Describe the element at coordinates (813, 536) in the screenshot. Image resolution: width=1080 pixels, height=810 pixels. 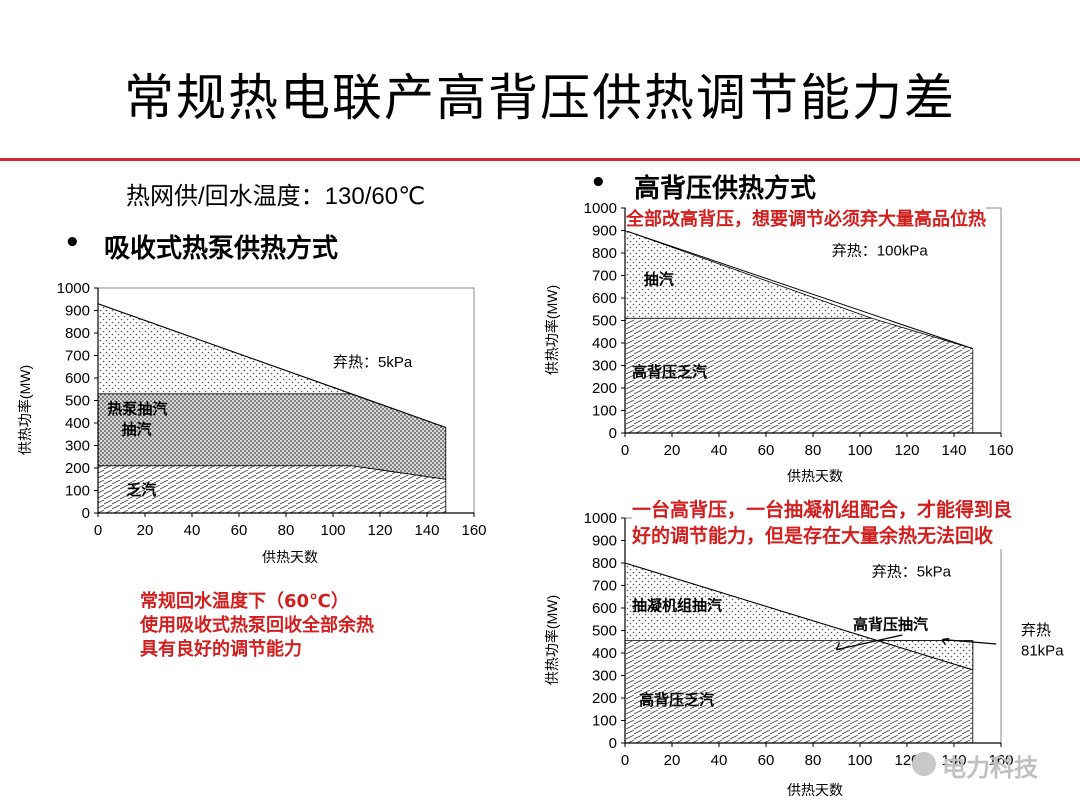
I see `annotation-line: 好的调节能力，但是存在大量余热无法回收` at that location.